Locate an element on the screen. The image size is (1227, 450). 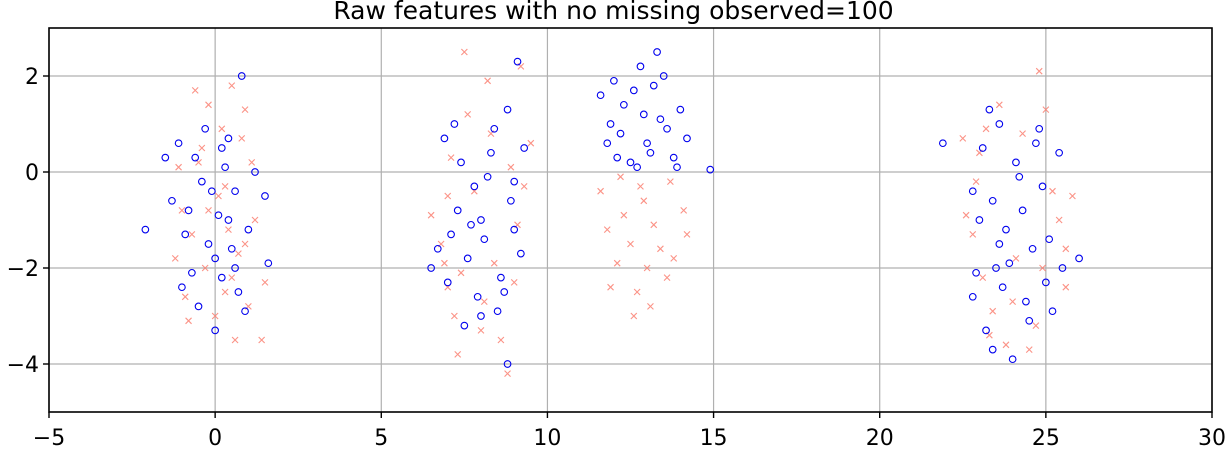
y-tick-label: −2 is located at coordinates (23, 269).